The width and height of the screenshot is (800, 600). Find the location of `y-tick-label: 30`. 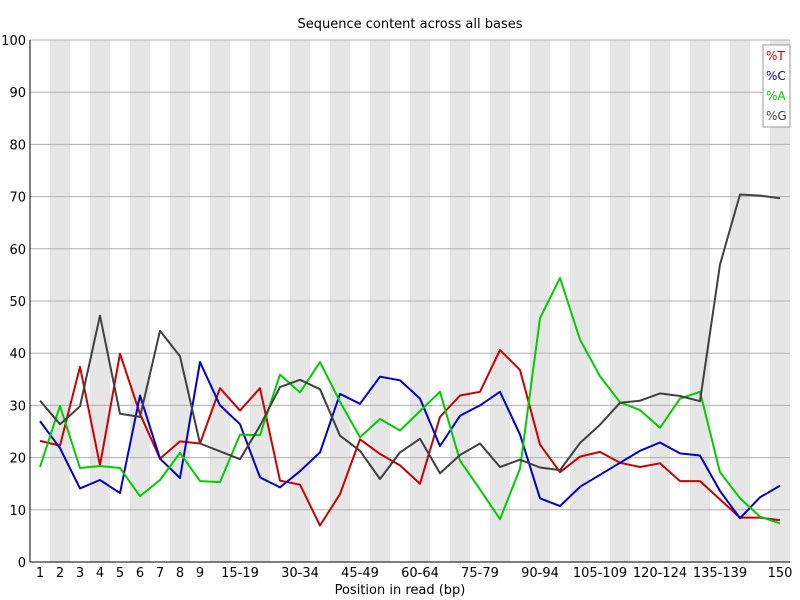

y-tick-label: 30 is located at coordinates (17, 406).